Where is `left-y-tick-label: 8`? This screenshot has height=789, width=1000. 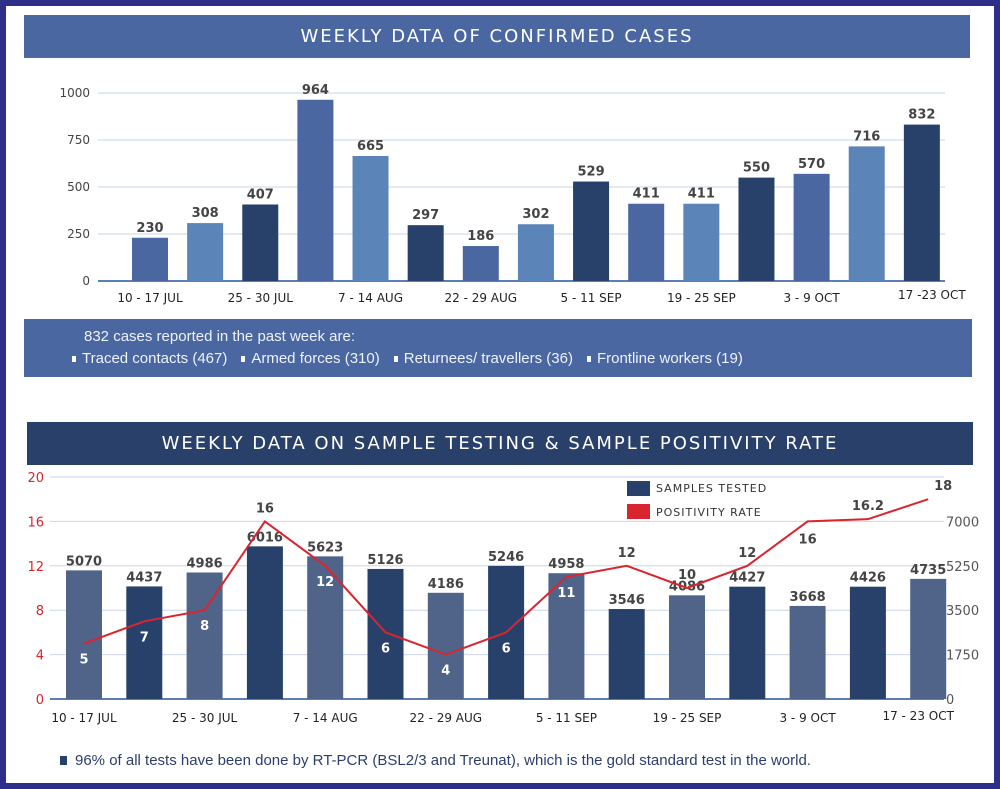 left-y-tick-label: 8 is located at coordinates (40, 611).